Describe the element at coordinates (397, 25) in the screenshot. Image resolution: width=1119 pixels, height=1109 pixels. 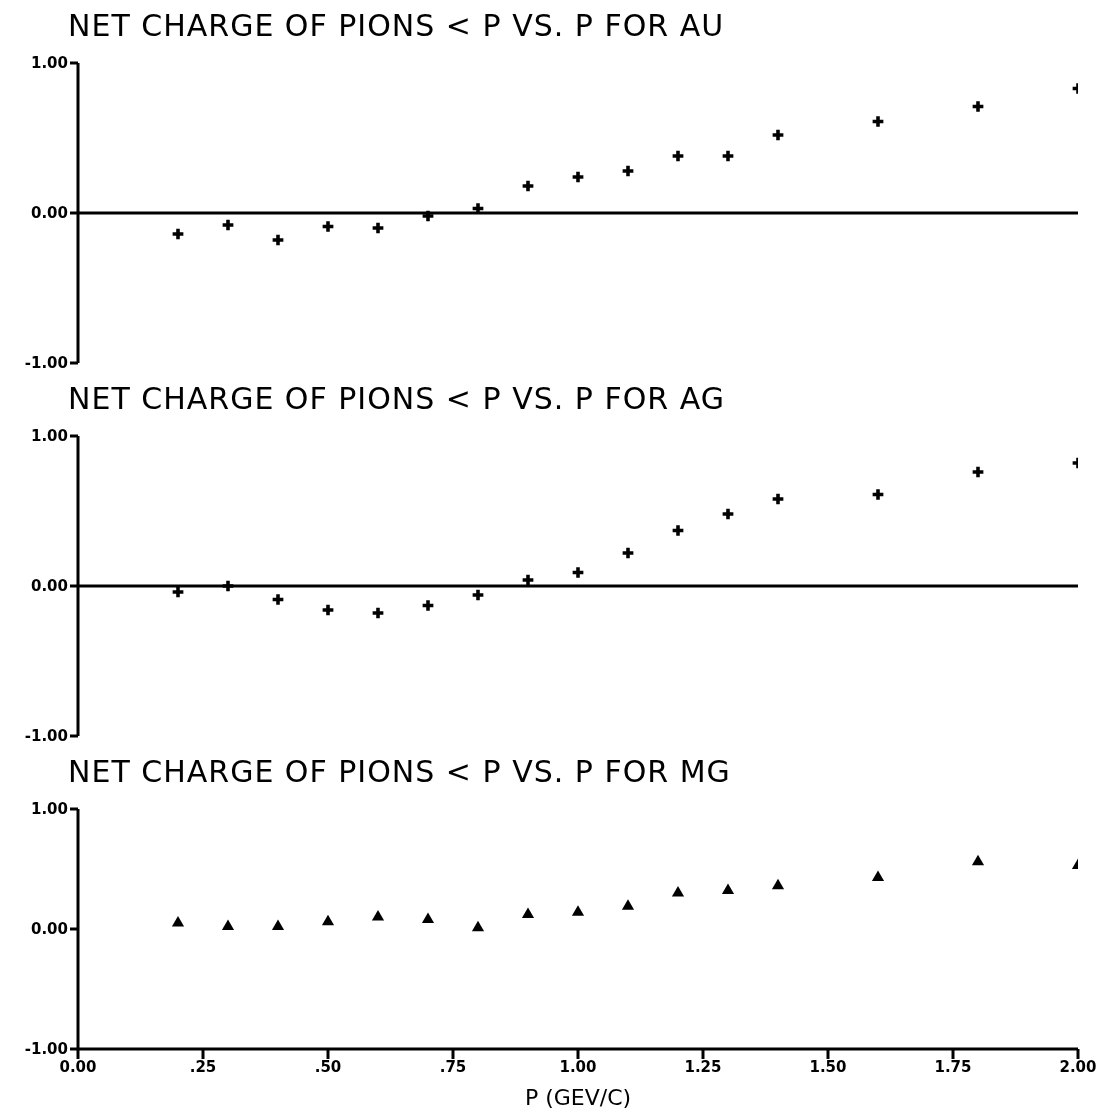
I see `chart-title: NET CHARGE OF PIONS < P VS. P FOR AU` at that location.